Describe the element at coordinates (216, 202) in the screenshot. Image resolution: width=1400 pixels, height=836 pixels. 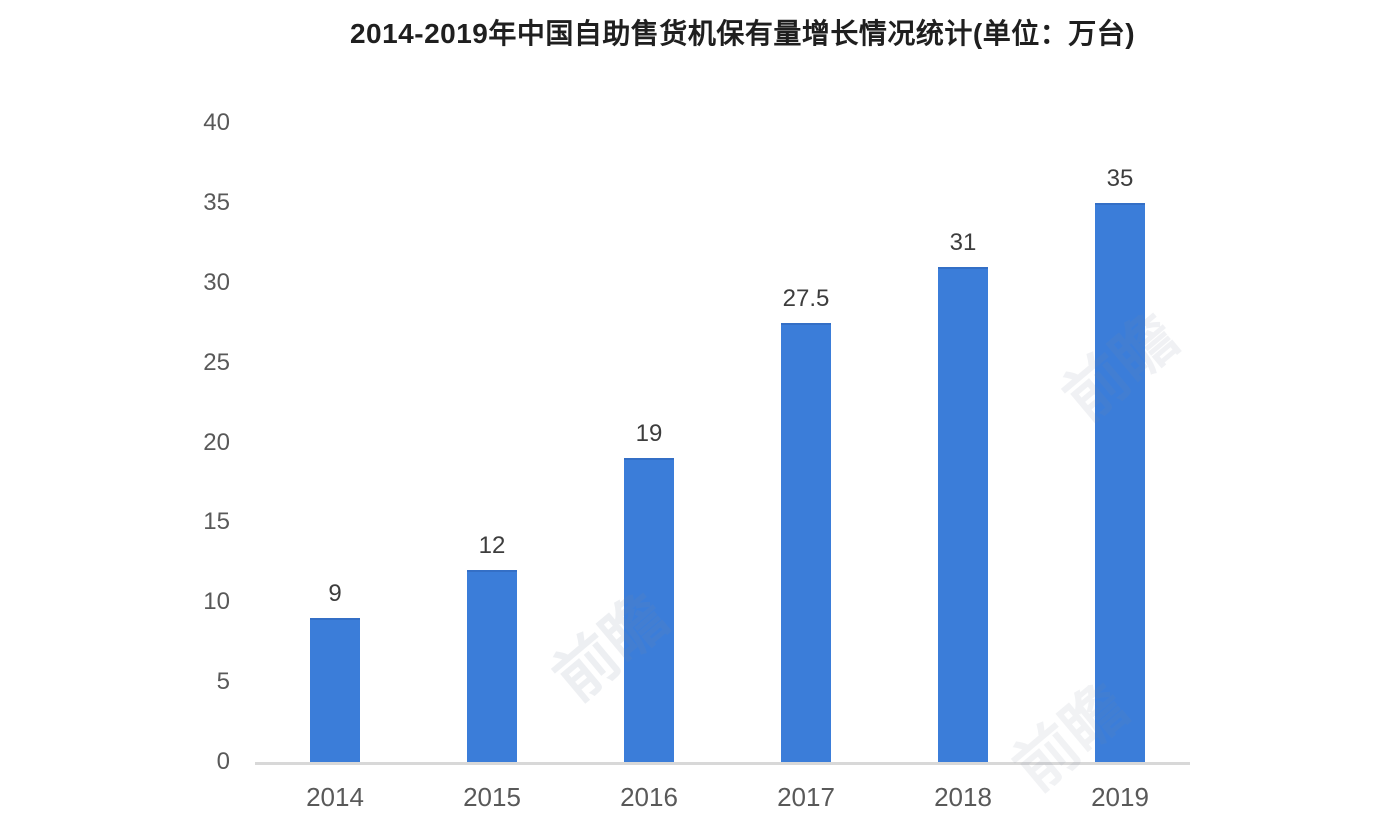
I see `y-tick-label-35: 35` at that location.